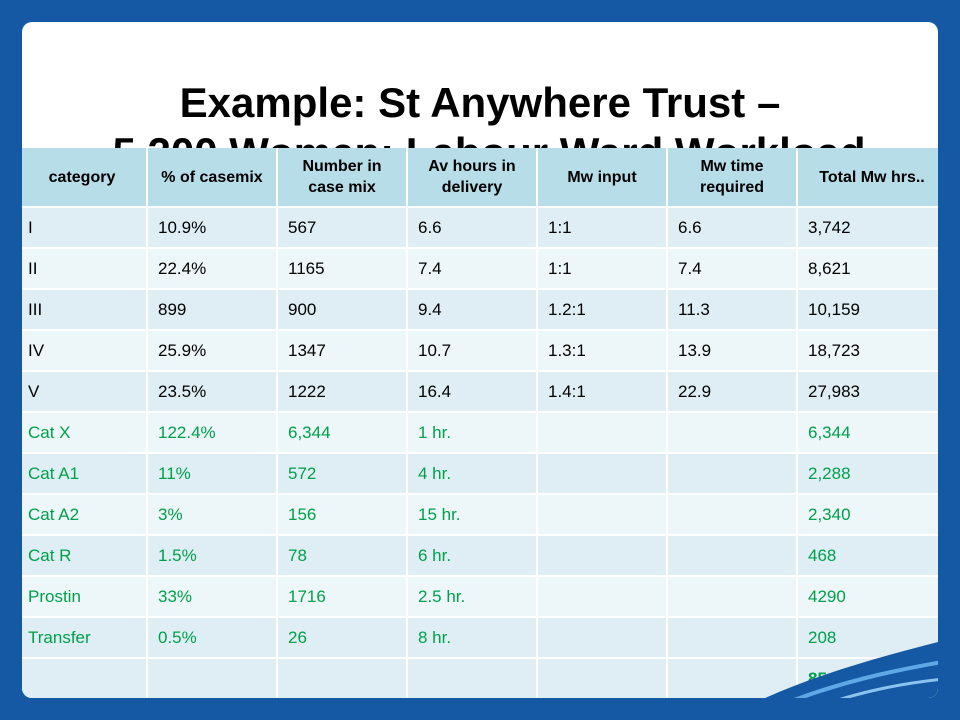 The image size is (960, 720). Describe the element at coordinates (343, 228) in the screenshot. I see `cell-number-case-mix: 567` at that location.